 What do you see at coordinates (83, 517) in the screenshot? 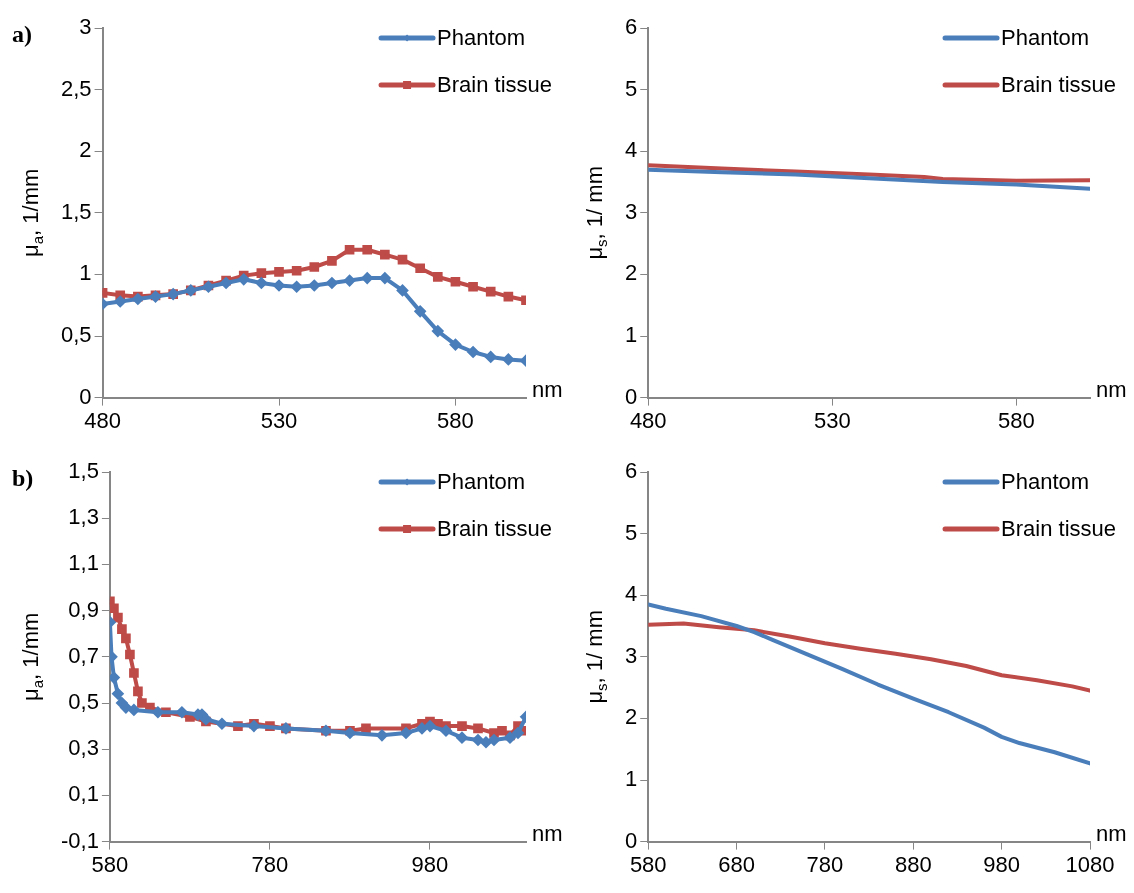
I see `y-tick-label: 1,3` at bounding box center [83, 517].